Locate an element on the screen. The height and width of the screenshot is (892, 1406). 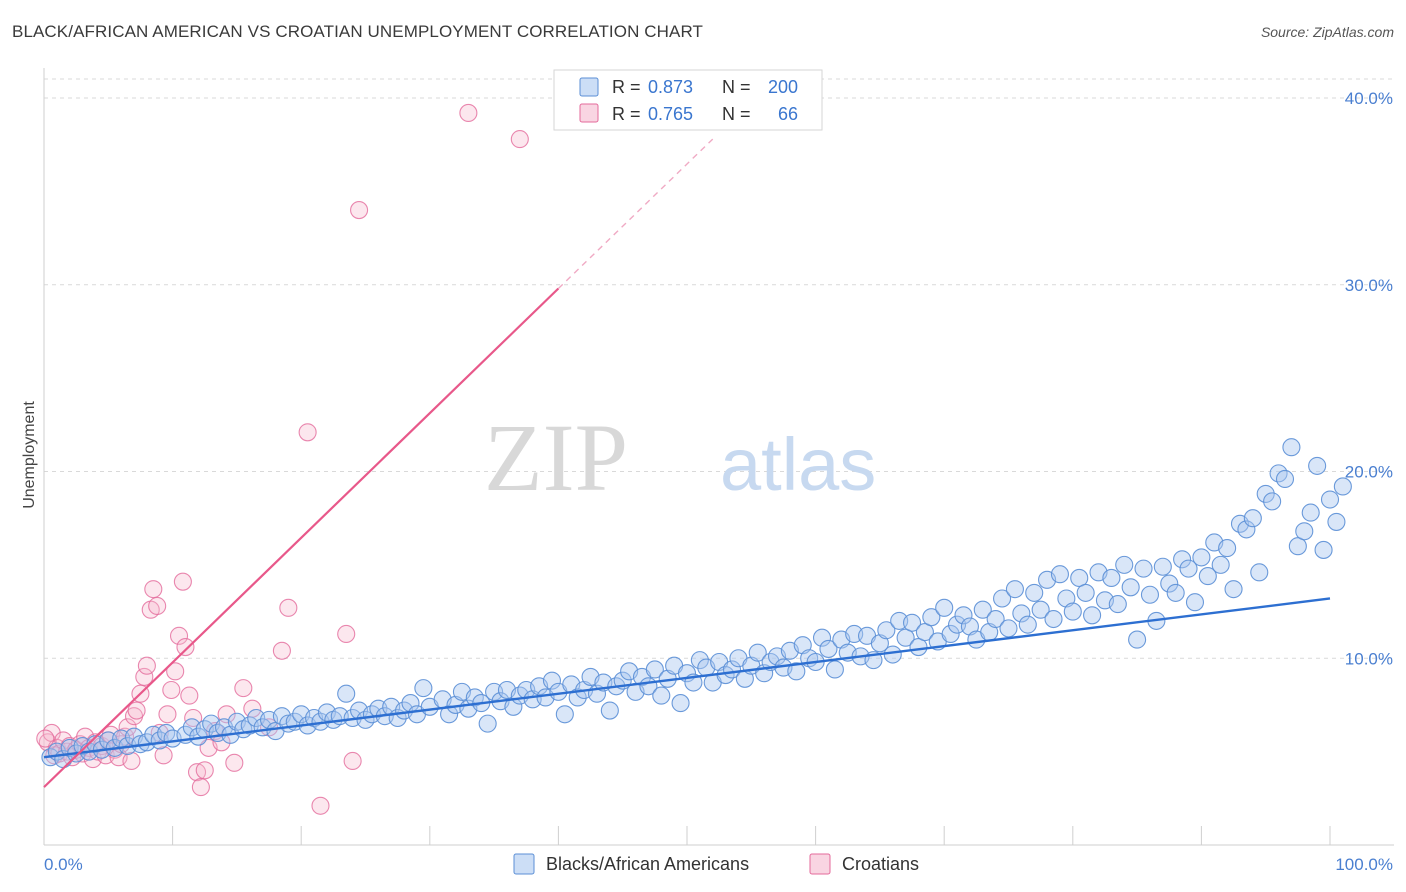
stats-r-label-pink: R = is located at coordinates (626, 114).